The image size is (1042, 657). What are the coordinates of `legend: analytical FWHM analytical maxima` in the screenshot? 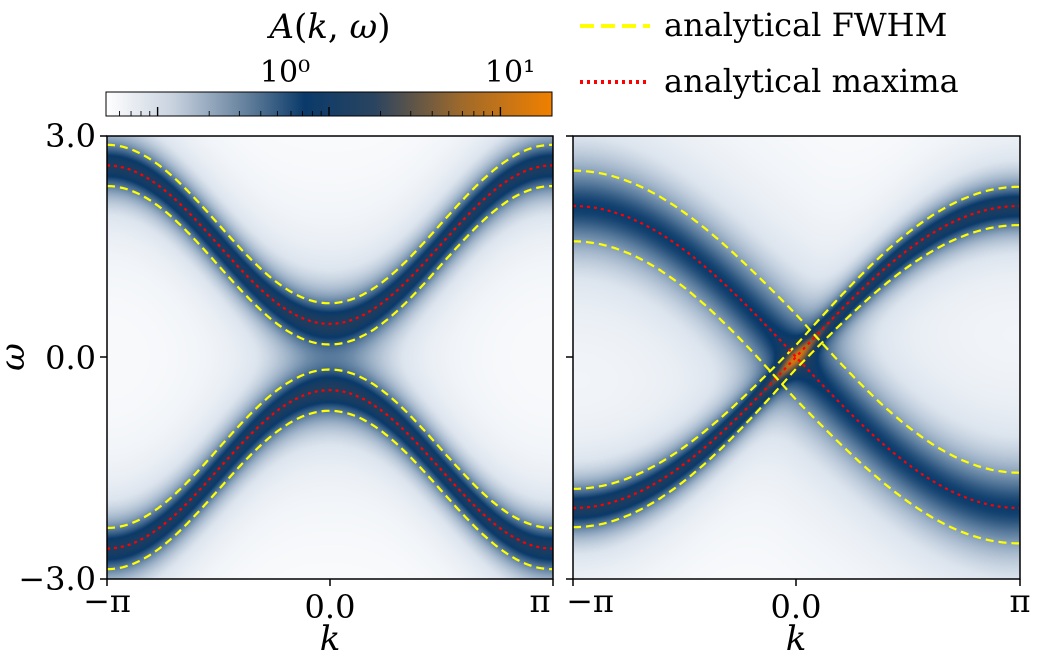 It's located at (769, 53).